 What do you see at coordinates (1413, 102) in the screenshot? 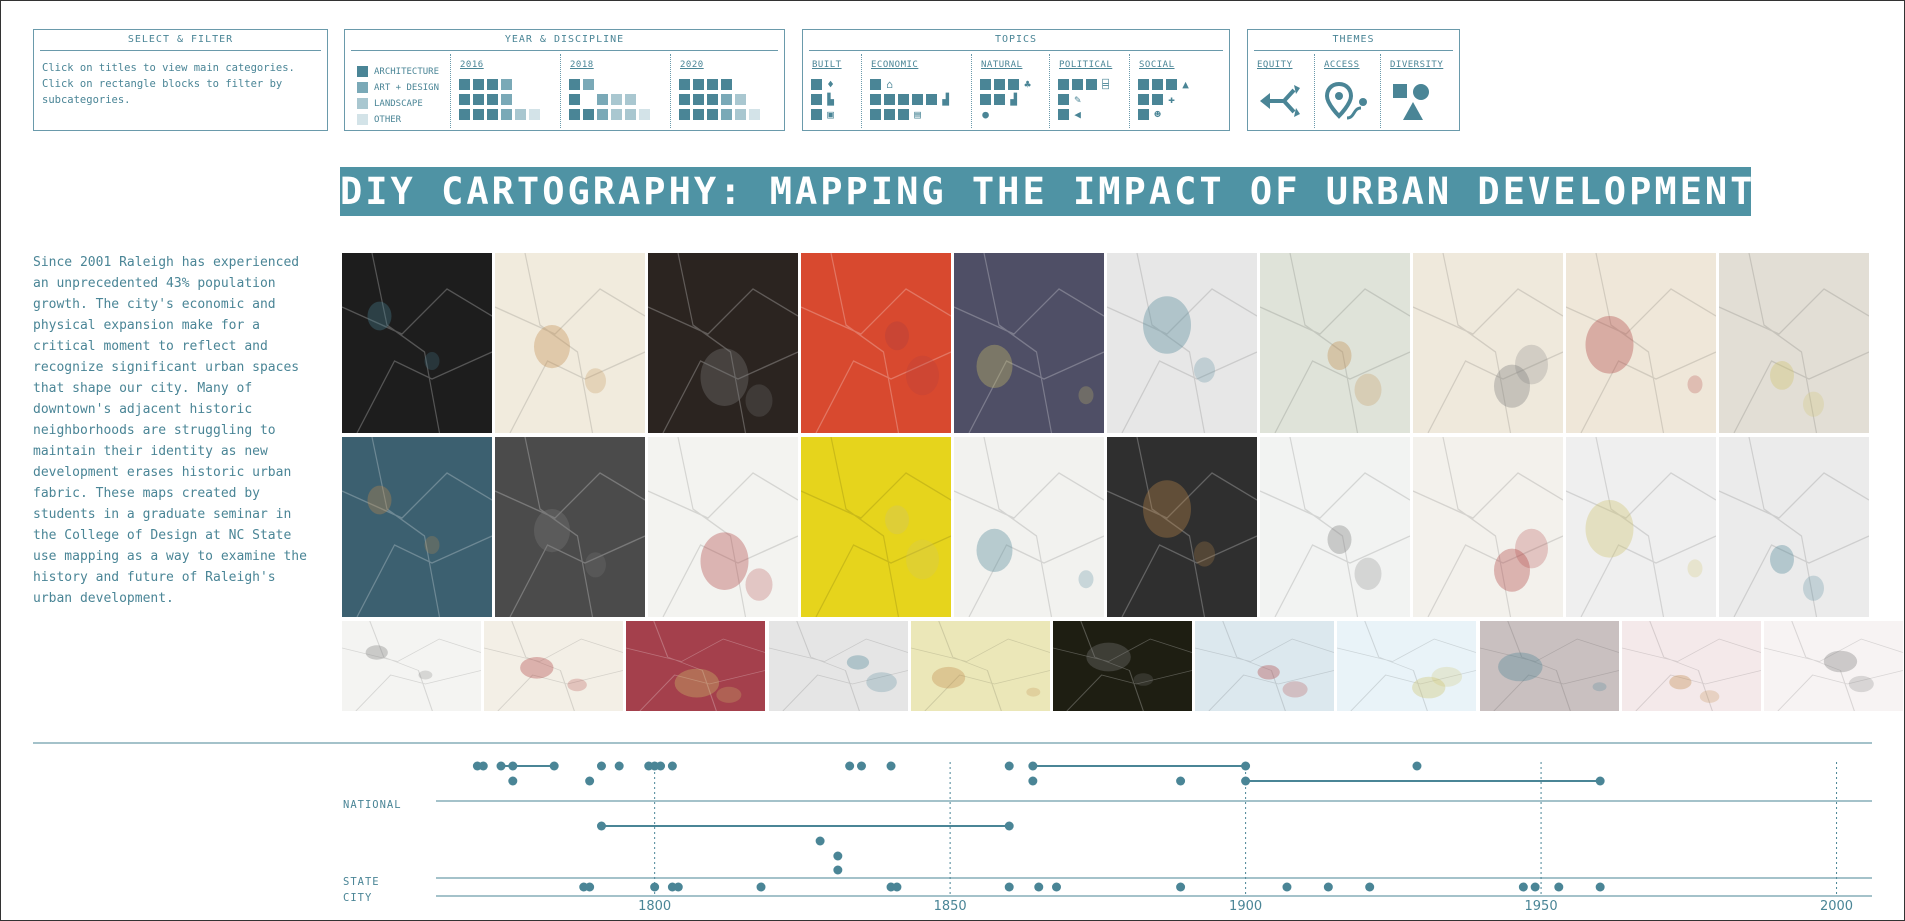
I see `diversity-shapes-icon` at bounding box center [1413, 102].